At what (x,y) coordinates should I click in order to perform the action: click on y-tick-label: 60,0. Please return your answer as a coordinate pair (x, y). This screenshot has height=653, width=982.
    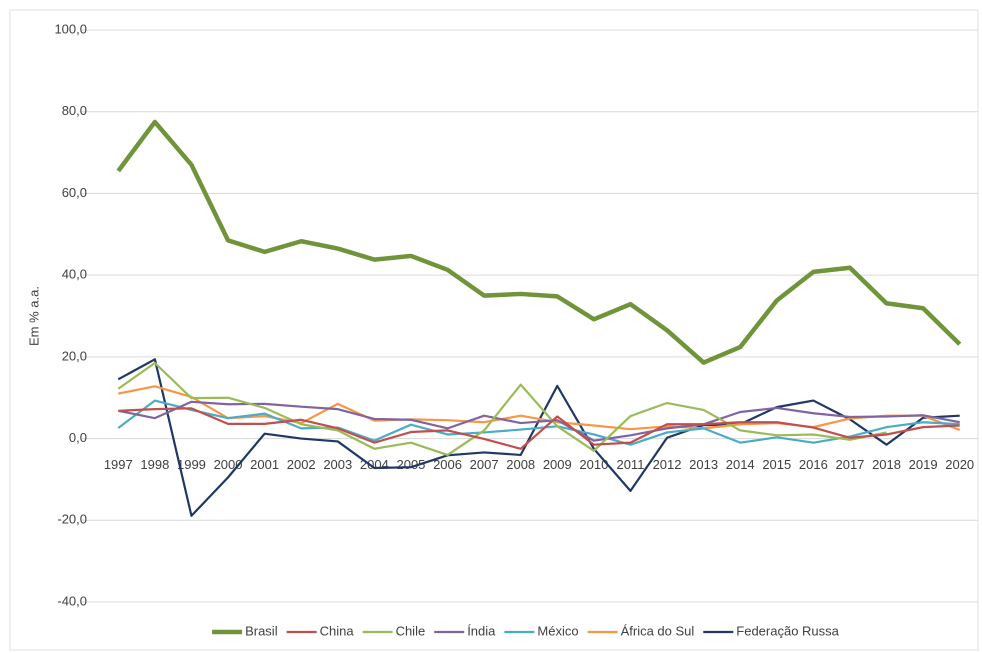
    Looking at the image, I should click on (74, 192).